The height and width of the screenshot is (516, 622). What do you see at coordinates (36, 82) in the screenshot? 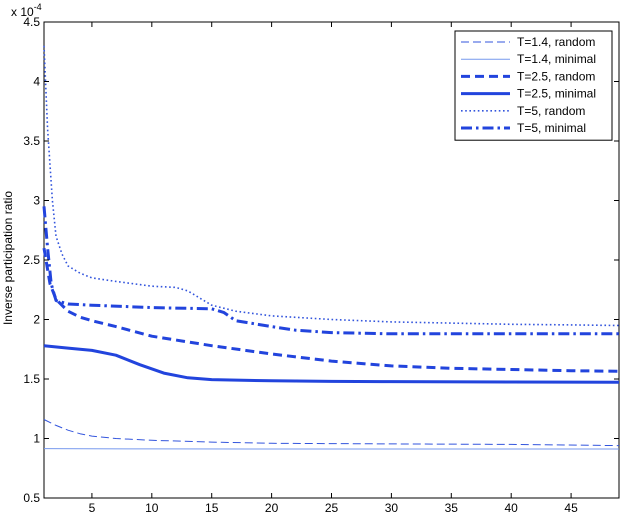
I see `y-tick-label: 4` at bounding box center [36, 82].